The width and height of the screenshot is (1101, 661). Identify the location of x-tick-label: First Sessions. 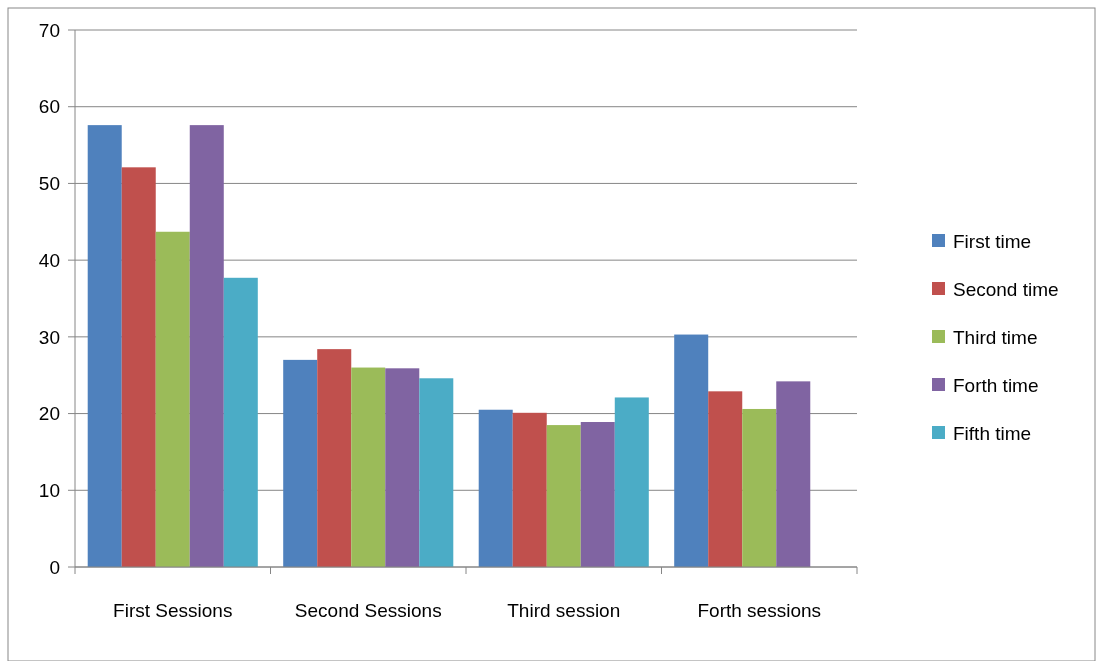
(173, 610).